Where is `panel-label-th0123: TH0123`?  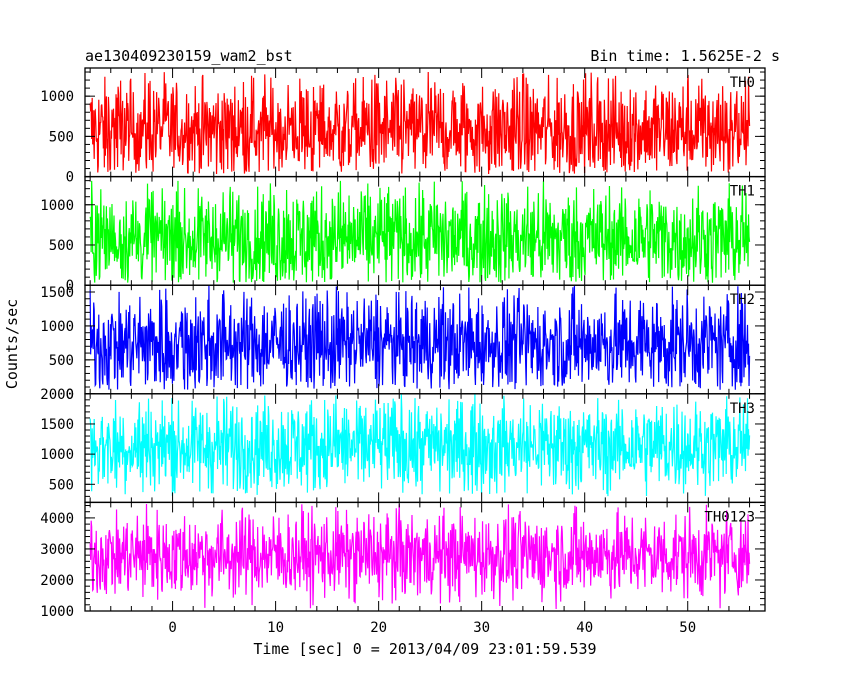 panel-label-th0123: TH0123 is located at coordinates (729, 517).